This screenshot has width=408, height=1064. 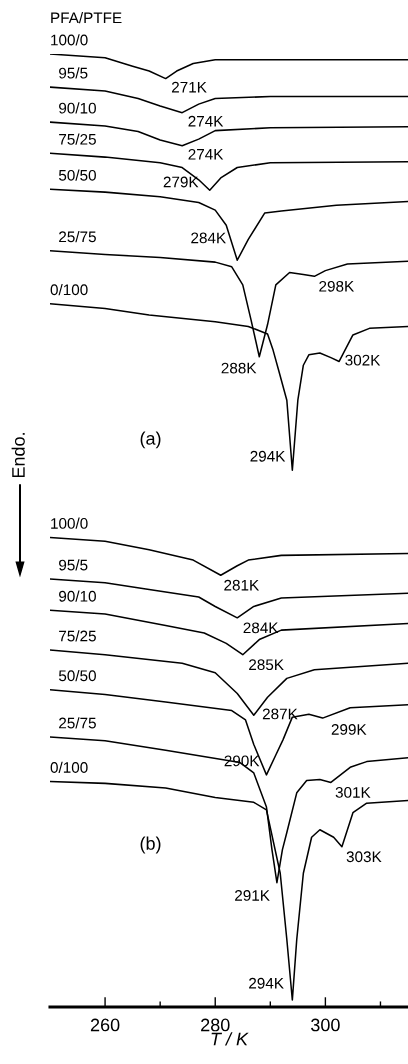 I want to click on annotation: 302K, so click(x=363, y=360).